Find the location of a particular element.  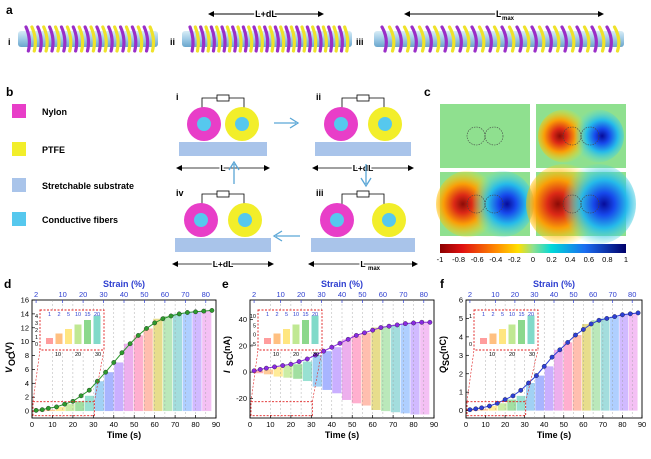

top-tick-label: 20 is located at coordinates (515, 294).